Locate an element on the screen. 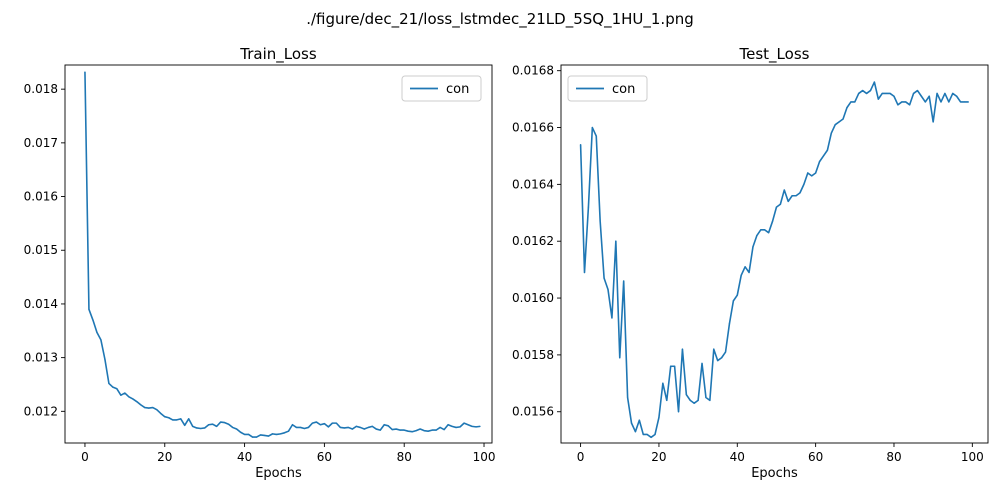 This screenshot has width=1000, height=500. test-loss-x-tick-label: 40 is located at coordinates (737, 457).